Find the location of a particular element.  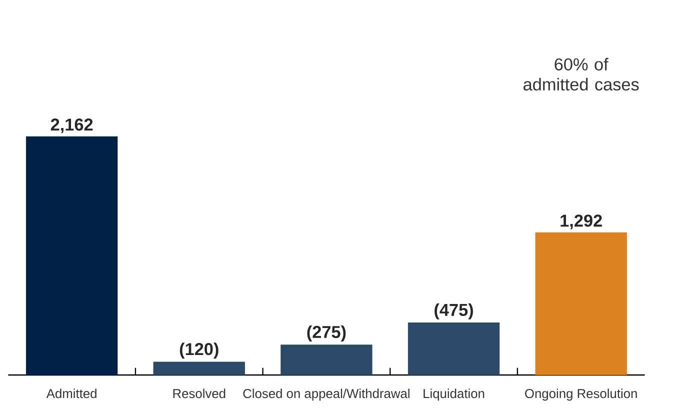

x-tick-label: Liquidation is located at coordinates (454, 394).